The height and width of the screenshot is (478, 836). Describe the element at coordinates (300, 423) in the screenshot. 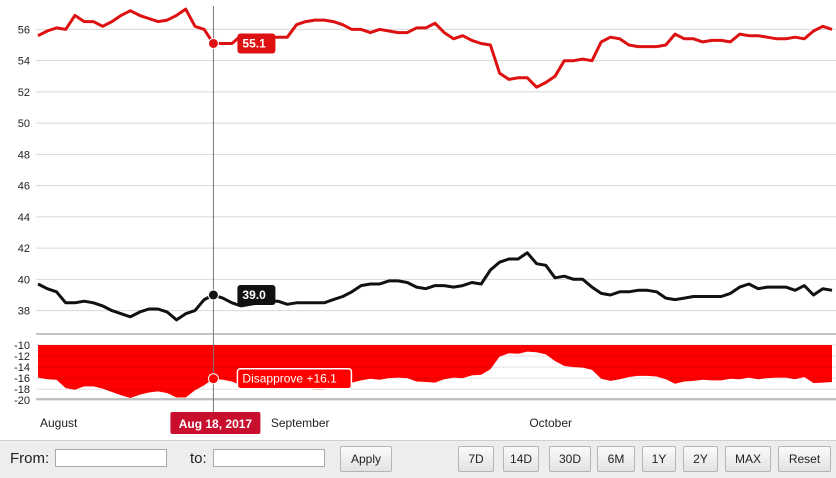

I see `x-month-label: September` at that location.